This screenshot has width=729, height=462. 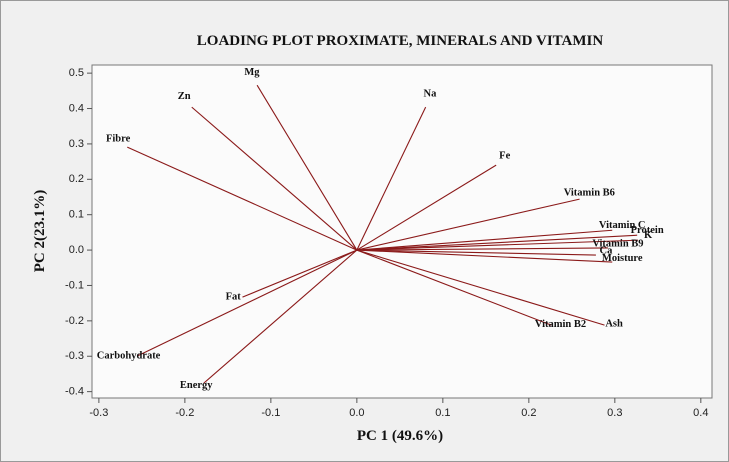 I want to click on vector-label: Vitamin B2, so click(x=560, y=324).